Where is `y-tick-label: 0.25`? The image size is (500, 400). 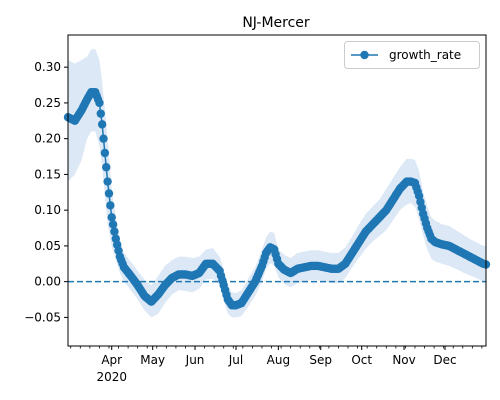 y-tick-label: 0.25 is located at coordinates (47, 103).